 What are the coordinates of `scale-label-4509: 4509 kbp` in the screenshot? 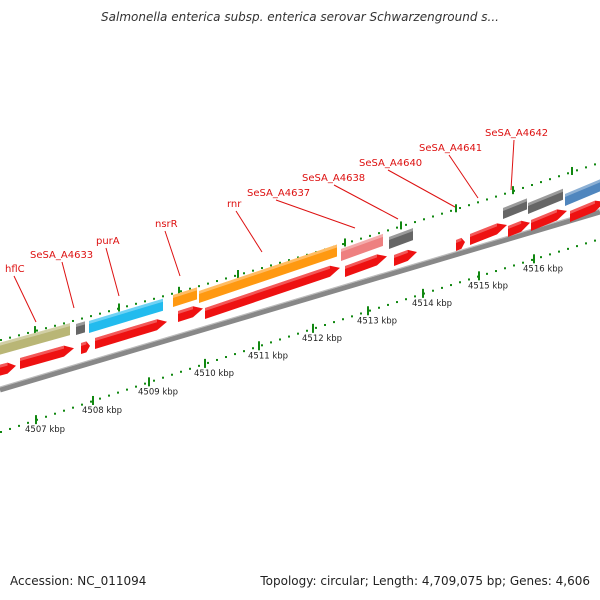 It's located at (158, 392).